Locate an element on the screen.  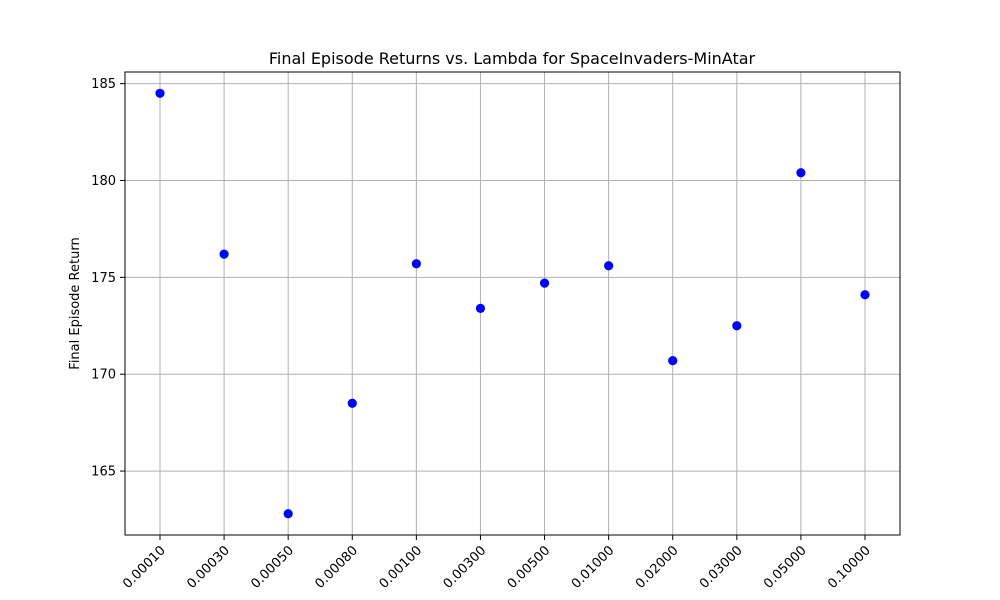
y-tick-label: 165 is located at coordinates (103, 472).